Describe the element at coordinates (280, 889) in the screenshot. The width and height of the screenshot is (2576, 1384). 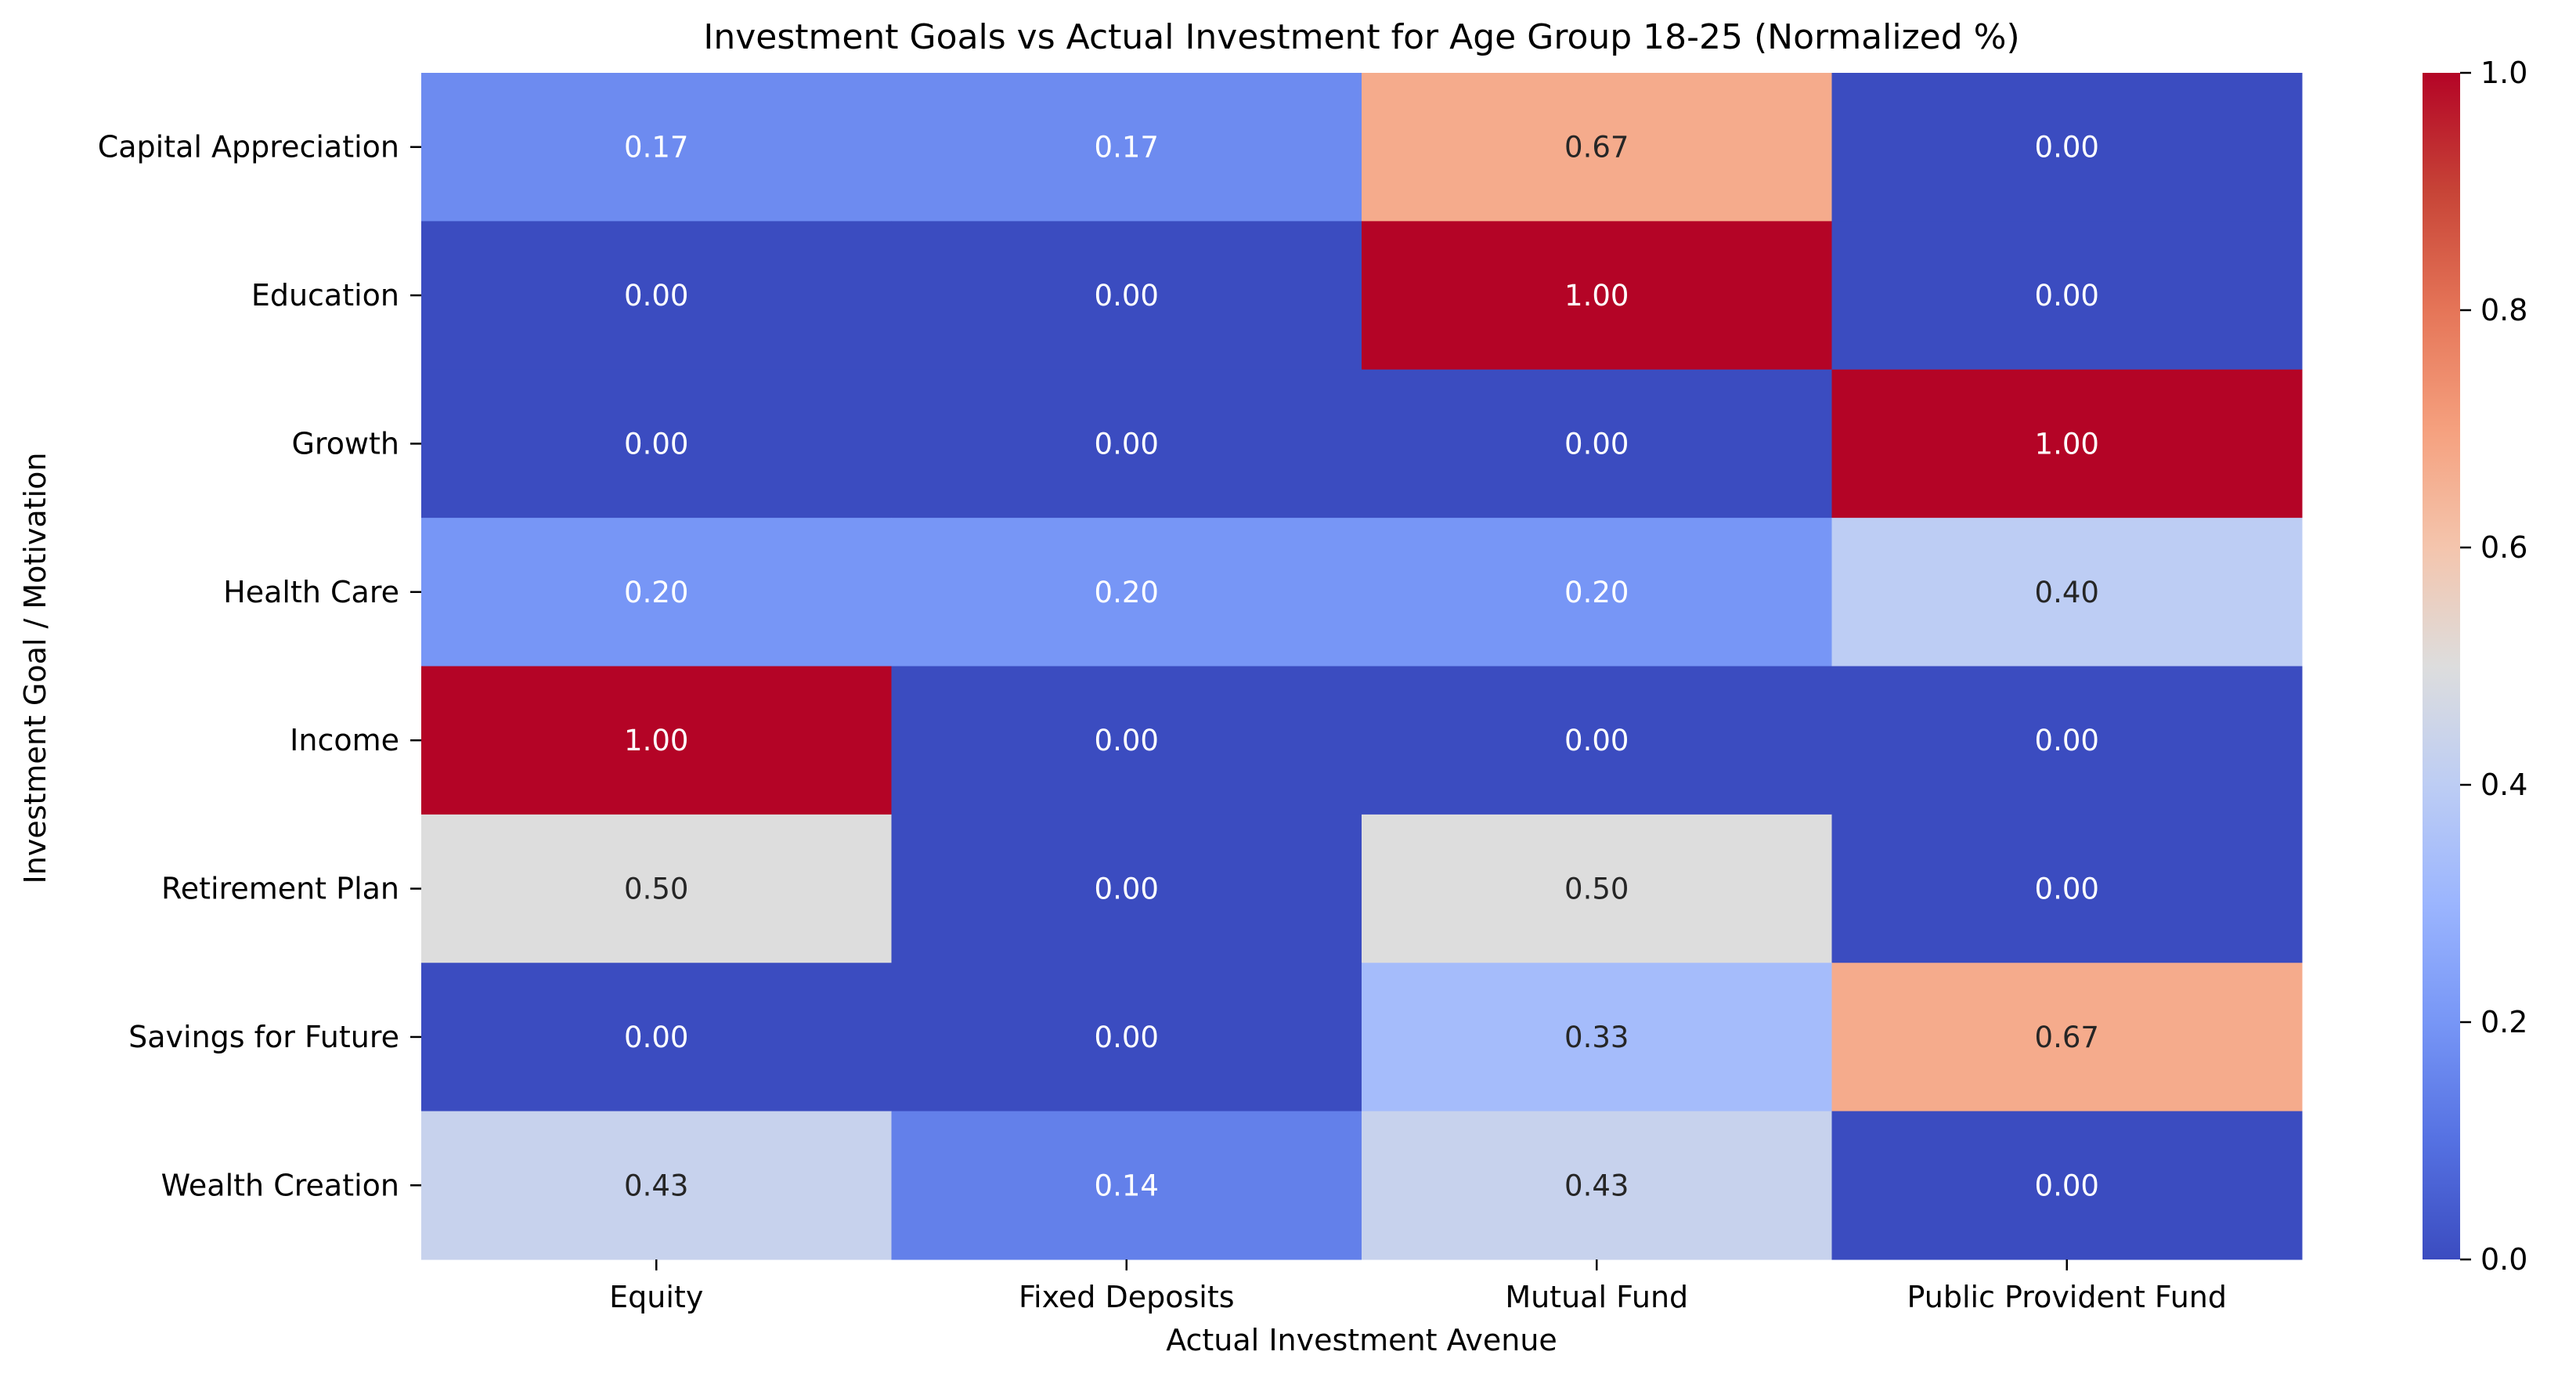
I see `y-tick-label: Retirement Plan` at that location.